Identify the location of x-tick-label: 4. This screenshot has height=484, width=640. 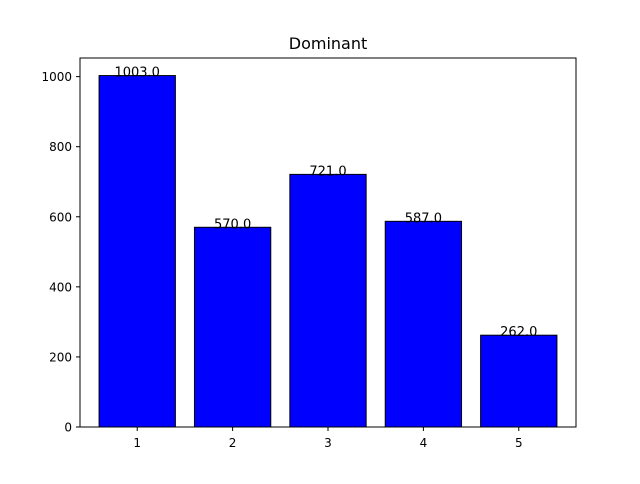
(424, 443).